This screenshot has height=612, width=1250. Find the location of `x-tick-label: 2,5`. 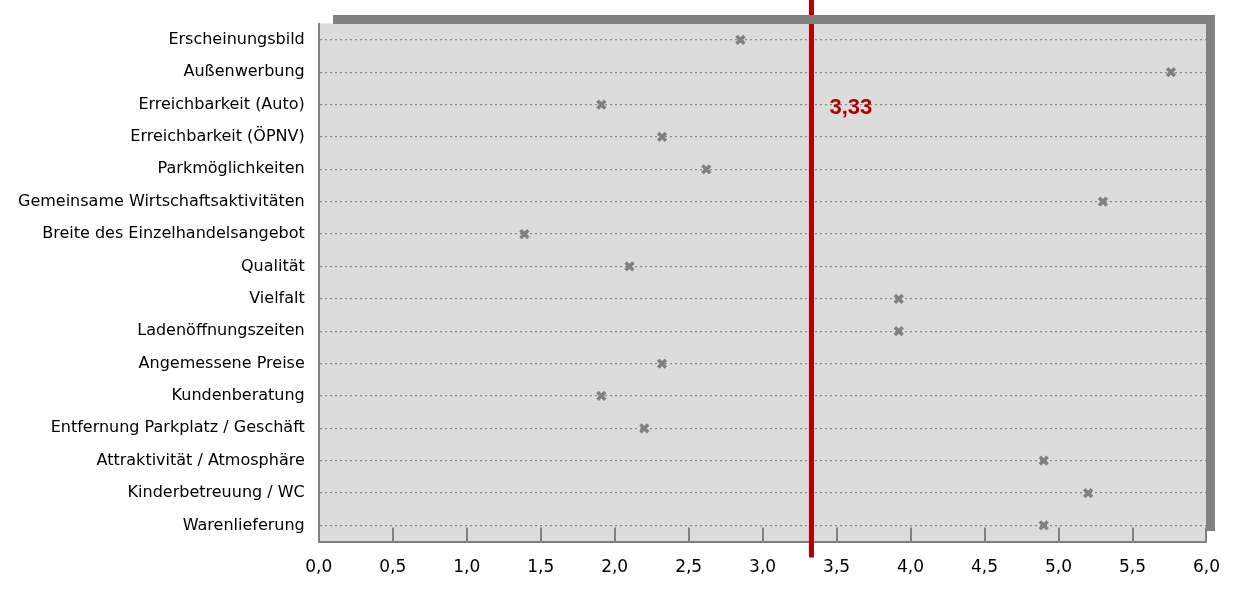

x-tick-label: 2,5 is located at coordinates (689, 566).